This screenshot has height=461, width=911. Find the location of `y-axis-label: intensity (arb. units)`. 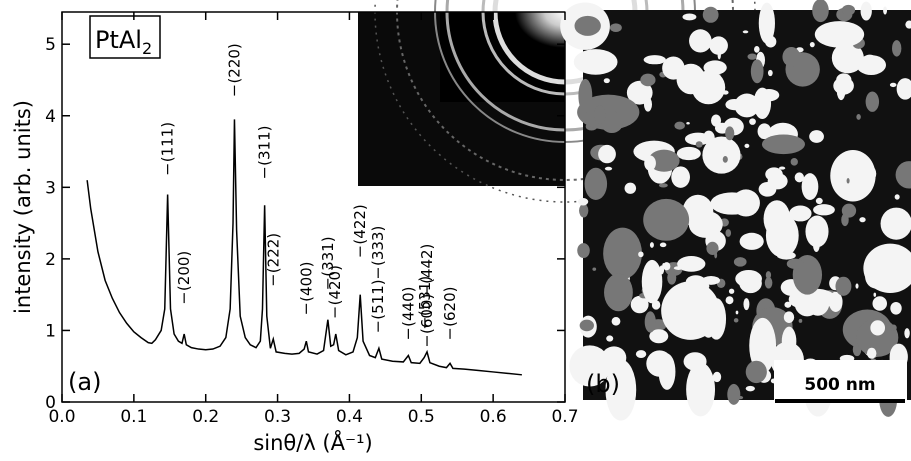

y-axis-label: intensity (arb. units) is located at coordinates (23, 207).